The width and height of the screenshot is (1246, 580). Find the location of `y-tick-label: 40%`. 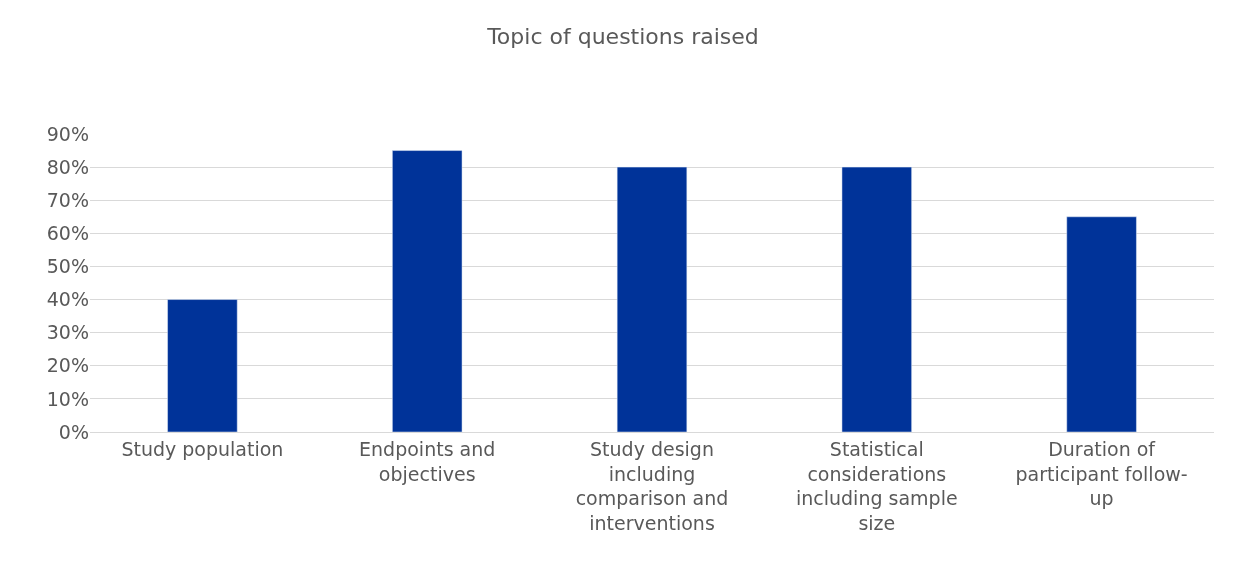

y-tick-label: 40% is located at coordinates (67, 299).